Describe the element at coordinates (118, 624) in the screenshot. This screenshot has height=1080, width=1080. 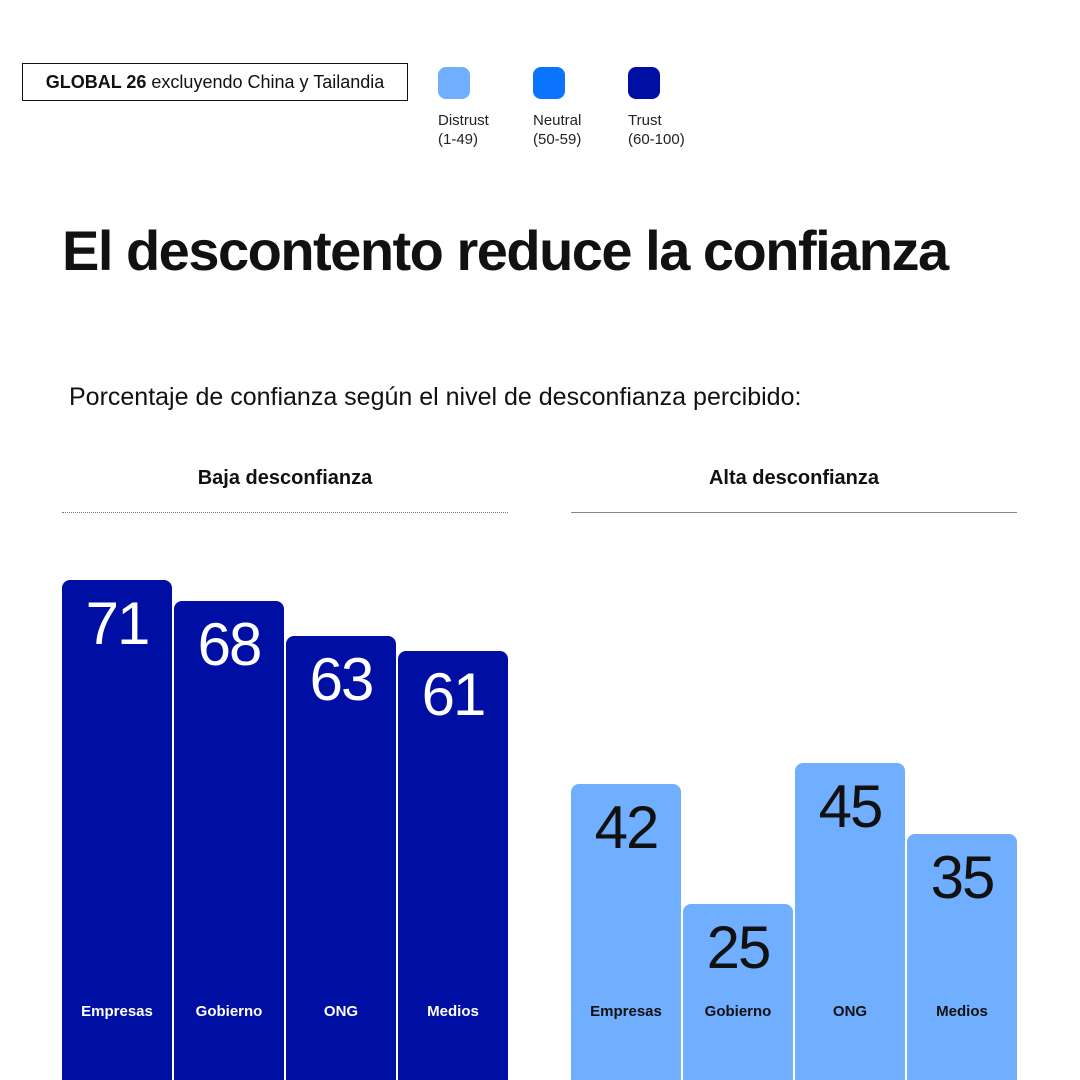
I see `bar-value-baja-empresas: 71` at that location.